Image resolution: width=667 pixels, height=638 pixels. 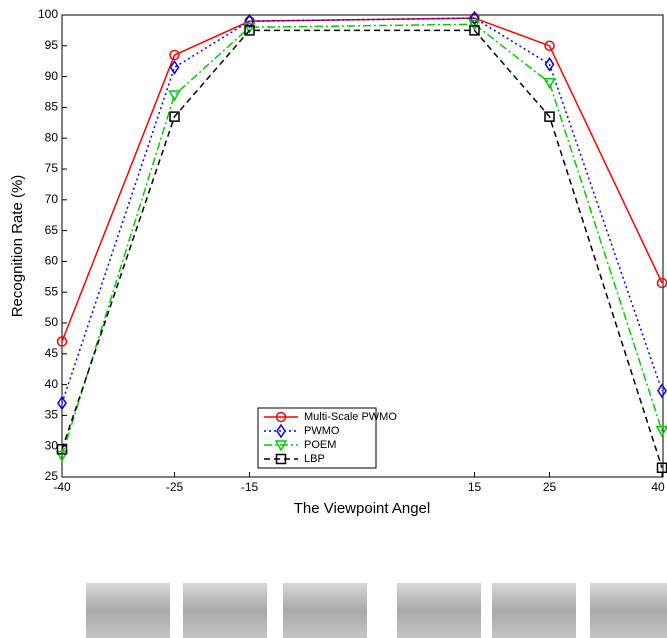 What do you see at coordinates (52, 199) in the screenshot?
I see `y-tick-label: 70` at bounding box center [52, 199].